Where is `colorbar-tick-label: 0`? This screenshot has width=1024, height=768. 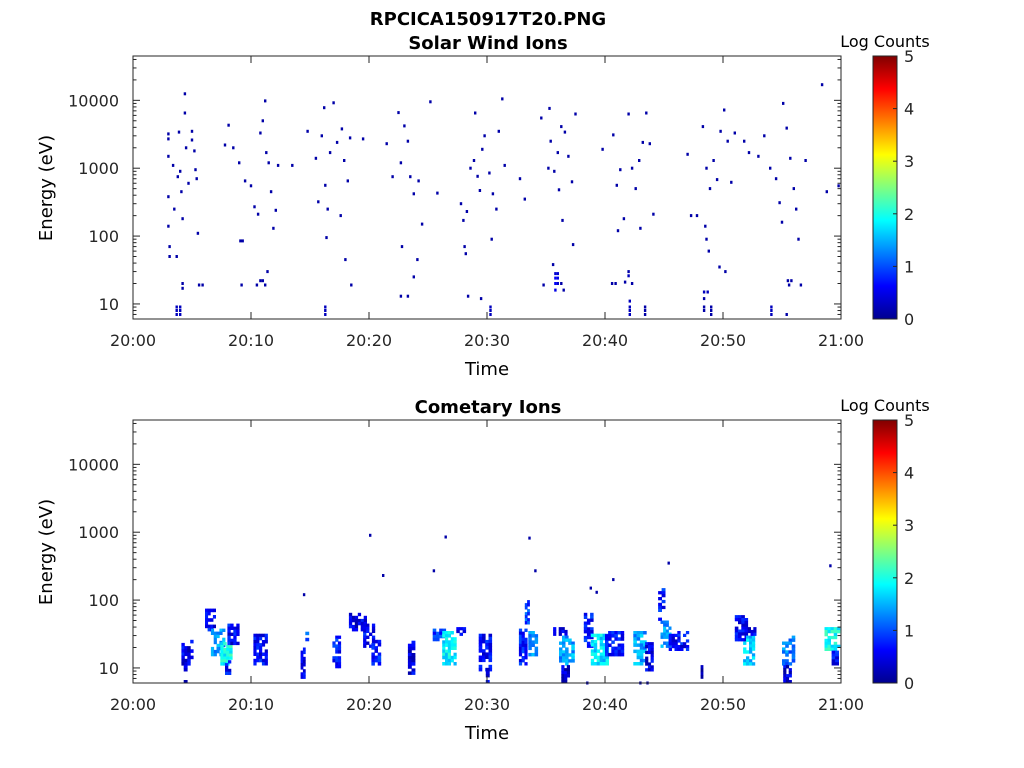 colorbar-tick-label: 0 is located at coordinates (909, 683).